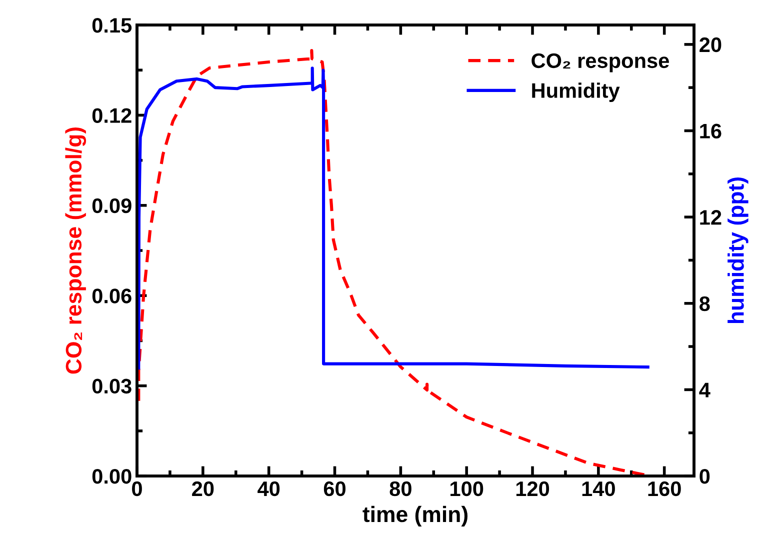 The width and height of the screenshot is (773, 558). Describe the element at coordinates (112, 296) in the screenshot. I see `y-tick-label: 0.06` at that location.